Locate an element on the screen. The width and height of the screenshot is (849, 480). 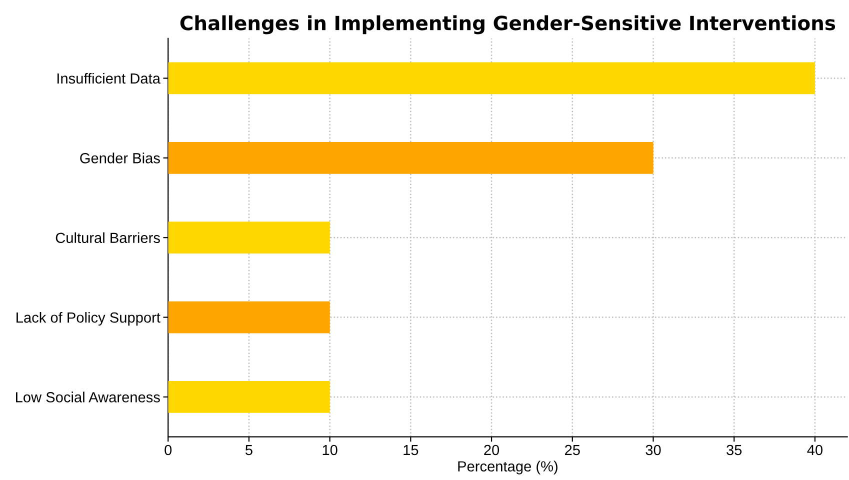
x-tick-label: 35 is located at coordinates (734, 450).